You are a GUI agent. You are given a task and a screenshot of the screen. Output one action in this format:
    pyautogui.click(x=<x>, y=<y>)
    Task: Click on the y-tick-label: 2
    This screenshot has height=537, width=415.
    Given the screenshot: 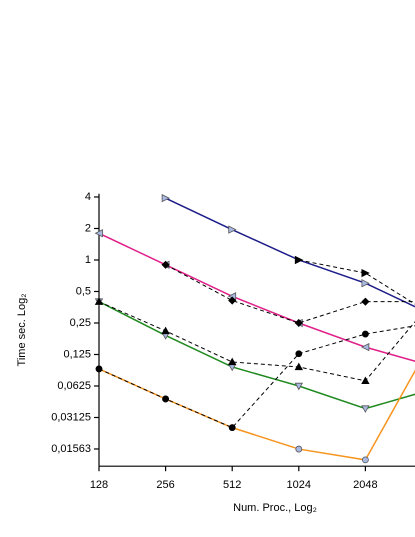 What is the action you would take?
    pyautogui.click(x=88, y=228)
    